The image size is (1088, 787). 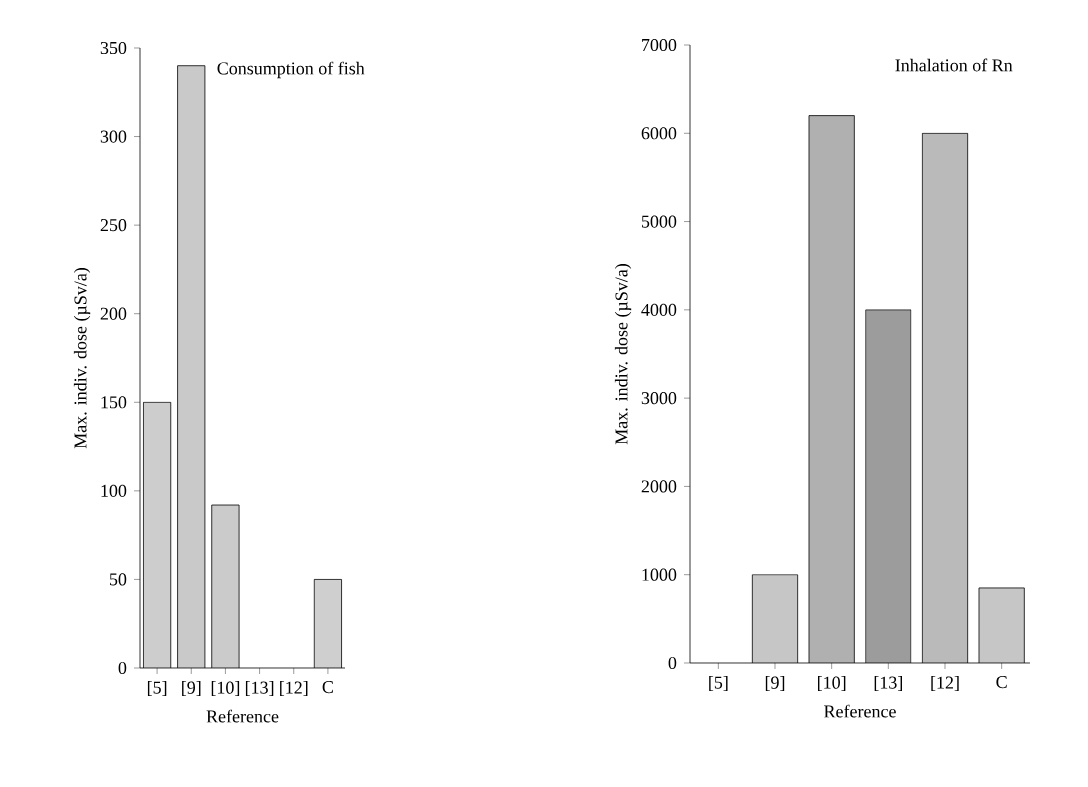 I want to click on y-tick-label: 150, so click(x=114, y=402).